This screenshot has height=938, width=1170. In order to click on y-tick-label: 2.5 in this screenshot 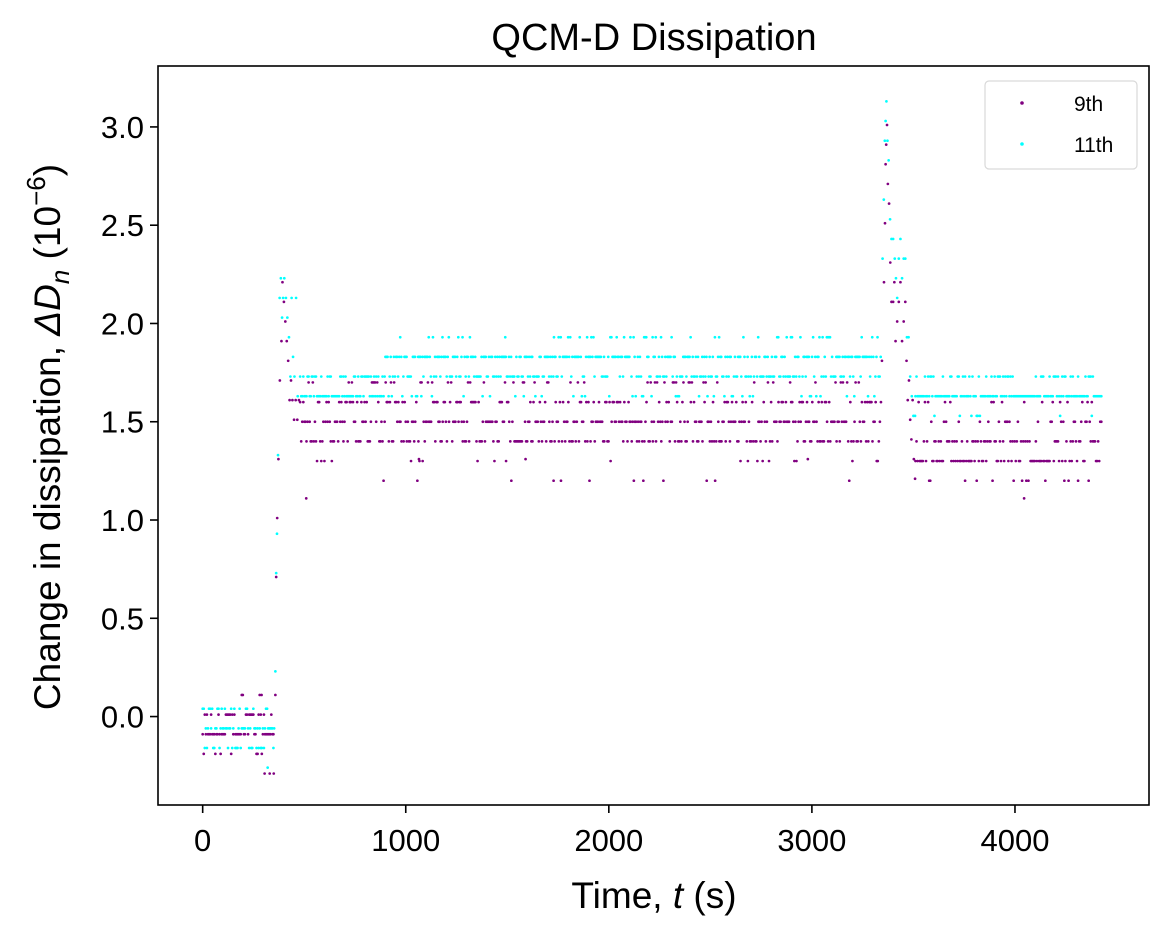, I will do `click(122, 225)`.